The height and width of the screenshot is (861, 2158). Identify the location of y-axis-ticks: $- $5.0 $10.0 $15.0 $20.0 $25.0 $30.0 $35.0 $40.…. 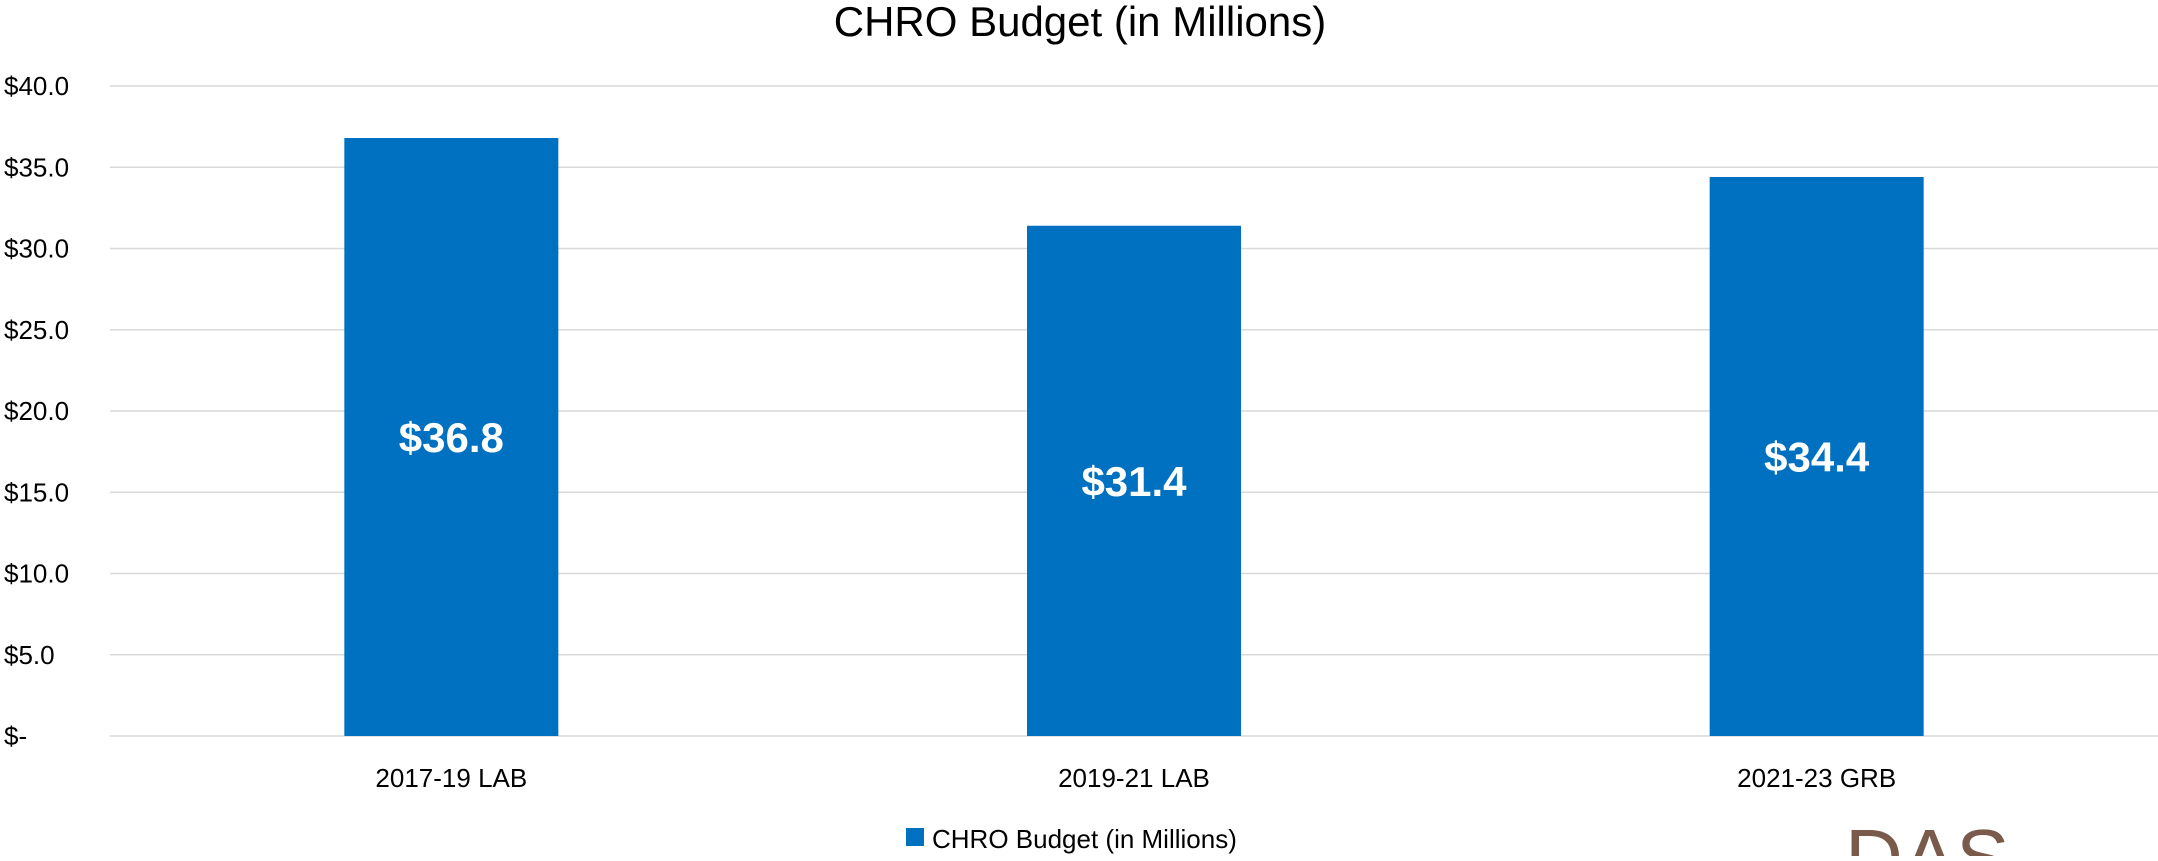
(36, 411).